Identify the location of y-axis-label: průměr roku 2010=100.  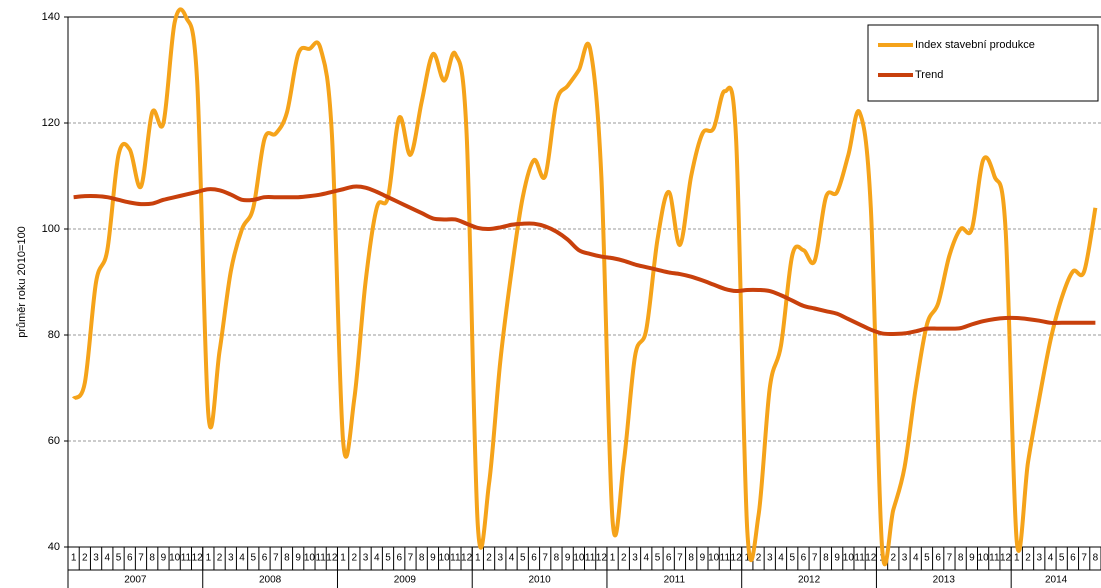
(22, 282).